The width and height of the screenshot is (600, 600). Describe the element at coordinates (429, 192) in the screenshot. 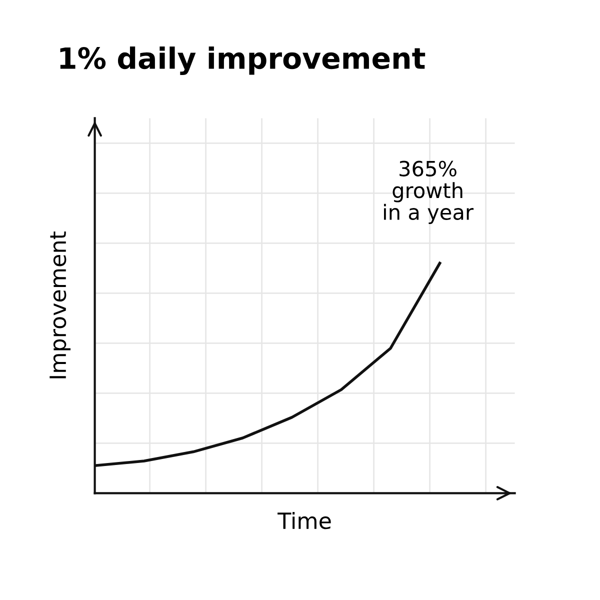

I see `text: 365% growth in a year` at that location.